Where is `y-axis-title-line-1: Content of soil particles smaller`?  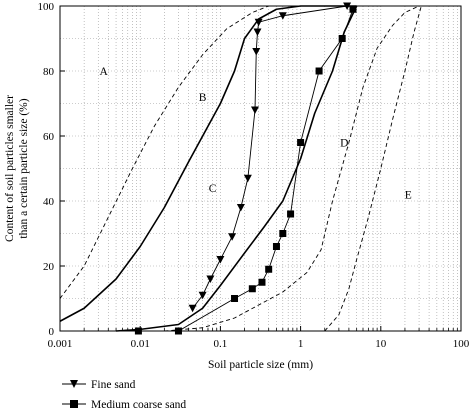
y-axis-title-line-1: Content of soil particles smaller is located at coordinates (10, 168).